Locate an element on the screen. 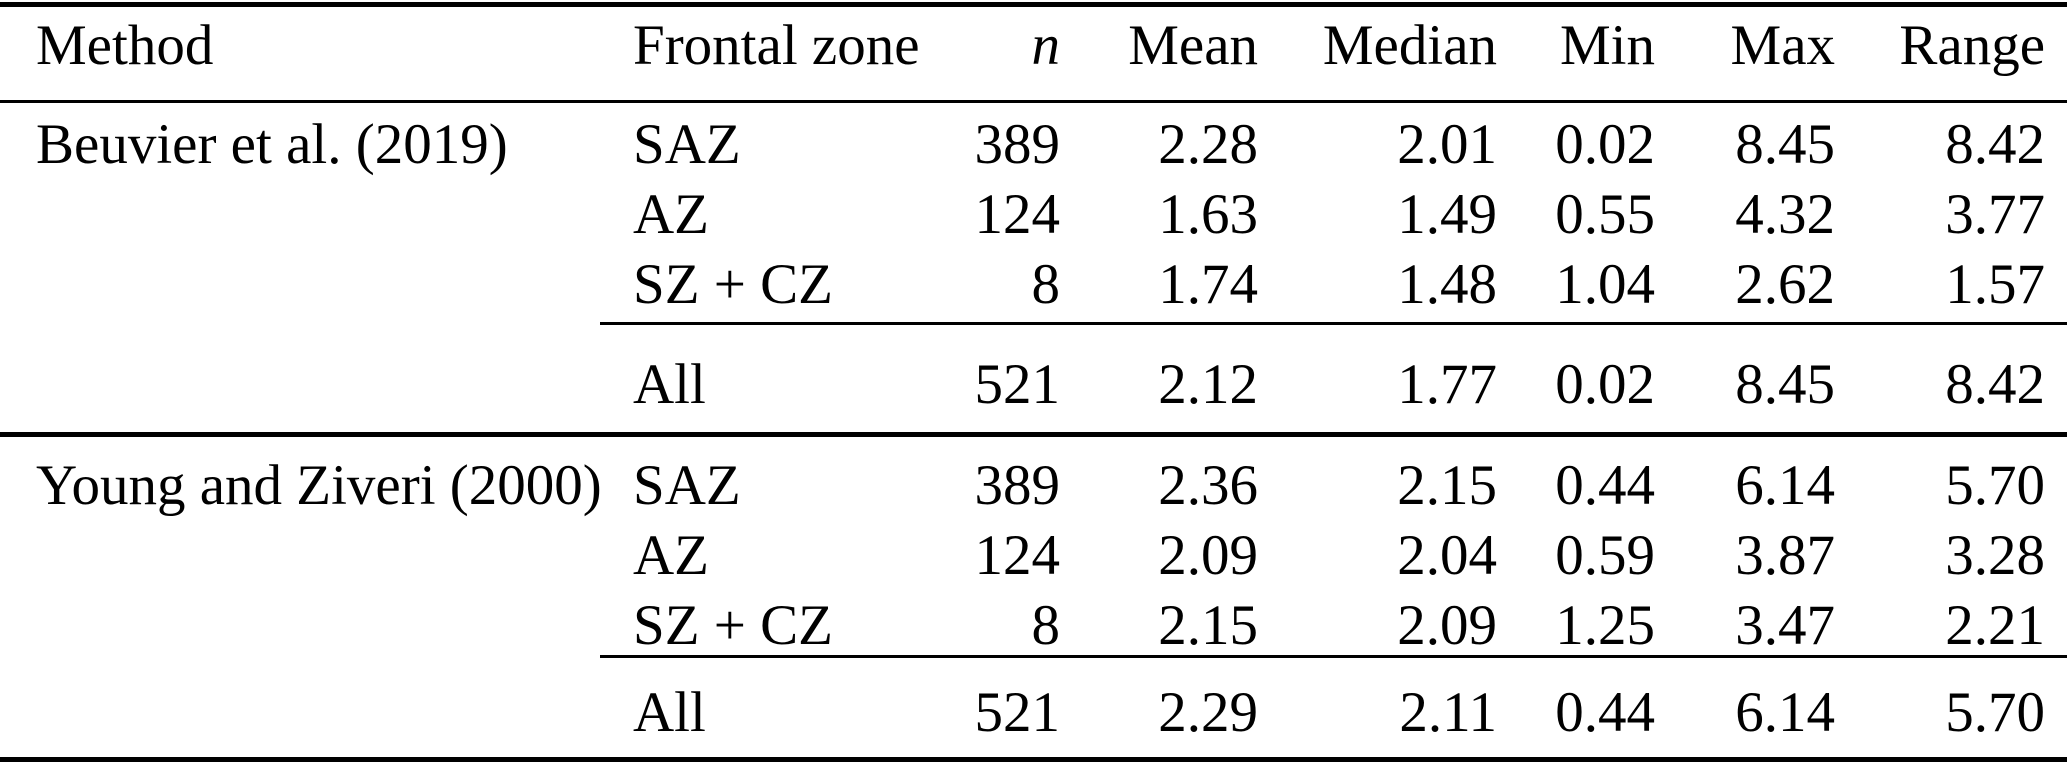 This screenshot has width=2067, height=769. min-cell: 1.25 is located at coordinates (1605, 625).